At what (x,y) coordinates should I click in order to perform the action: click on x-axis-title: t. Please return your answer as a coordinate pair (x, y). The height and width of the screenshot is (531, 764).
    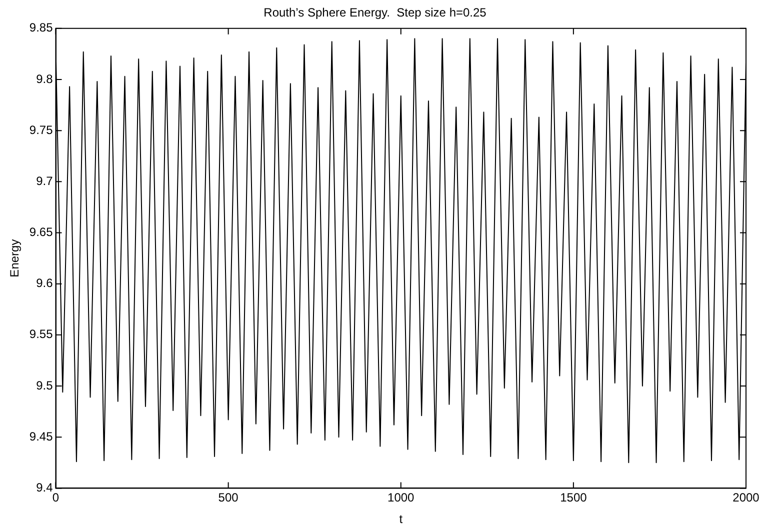
    Looking at the image, I should click on (401, 519).